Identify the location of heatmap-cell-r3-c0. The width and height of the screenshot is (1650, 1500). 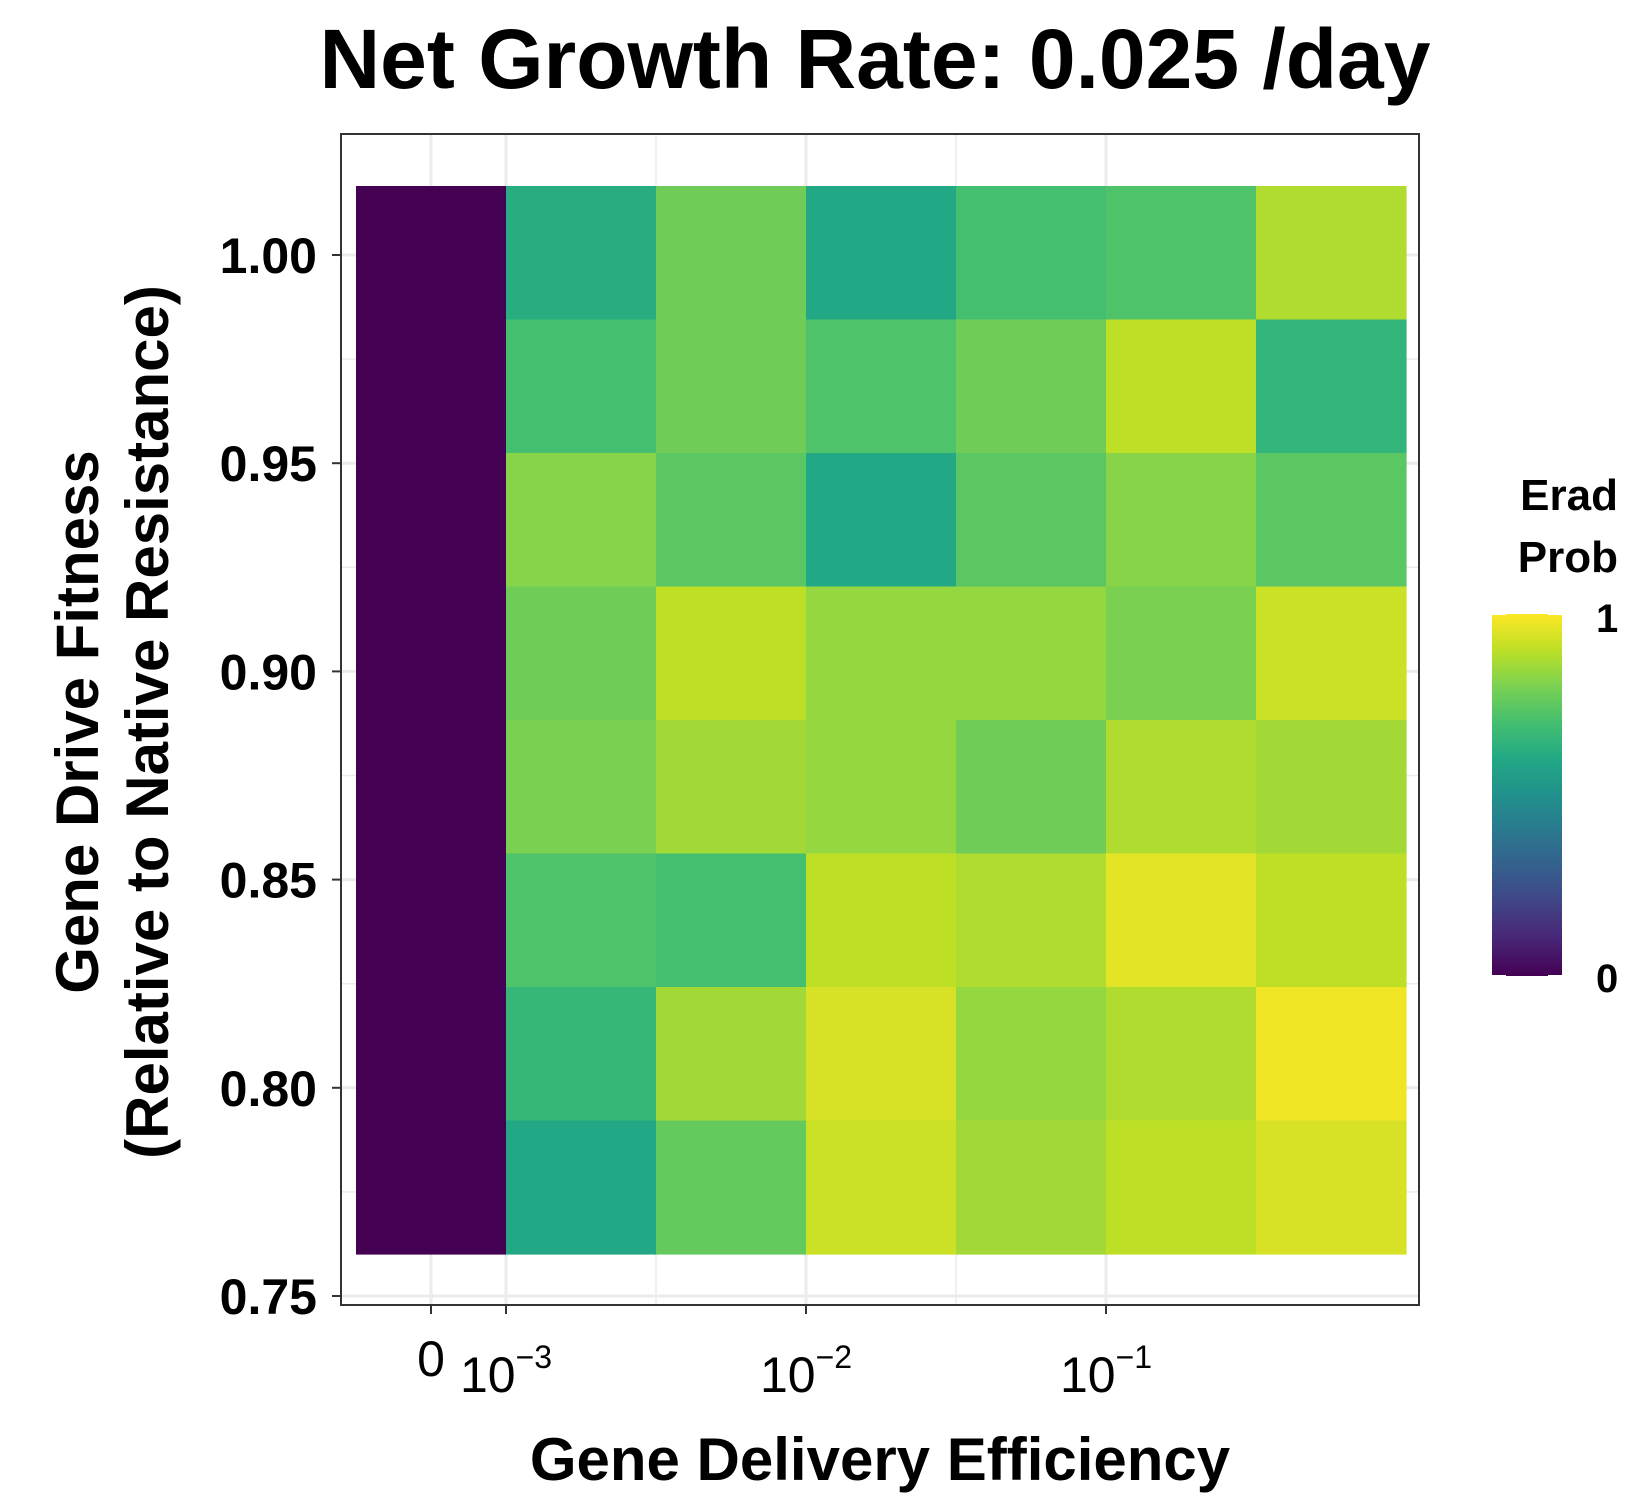
(431, 653).